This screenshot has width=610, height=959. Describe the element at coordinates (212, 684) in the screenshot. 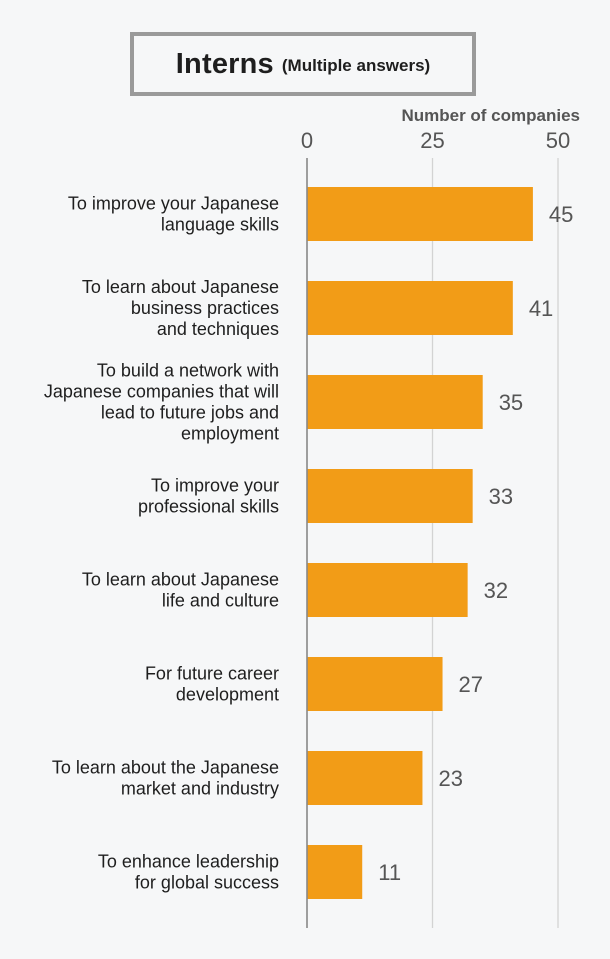

I see `category-label-6: For future career development` at that location.